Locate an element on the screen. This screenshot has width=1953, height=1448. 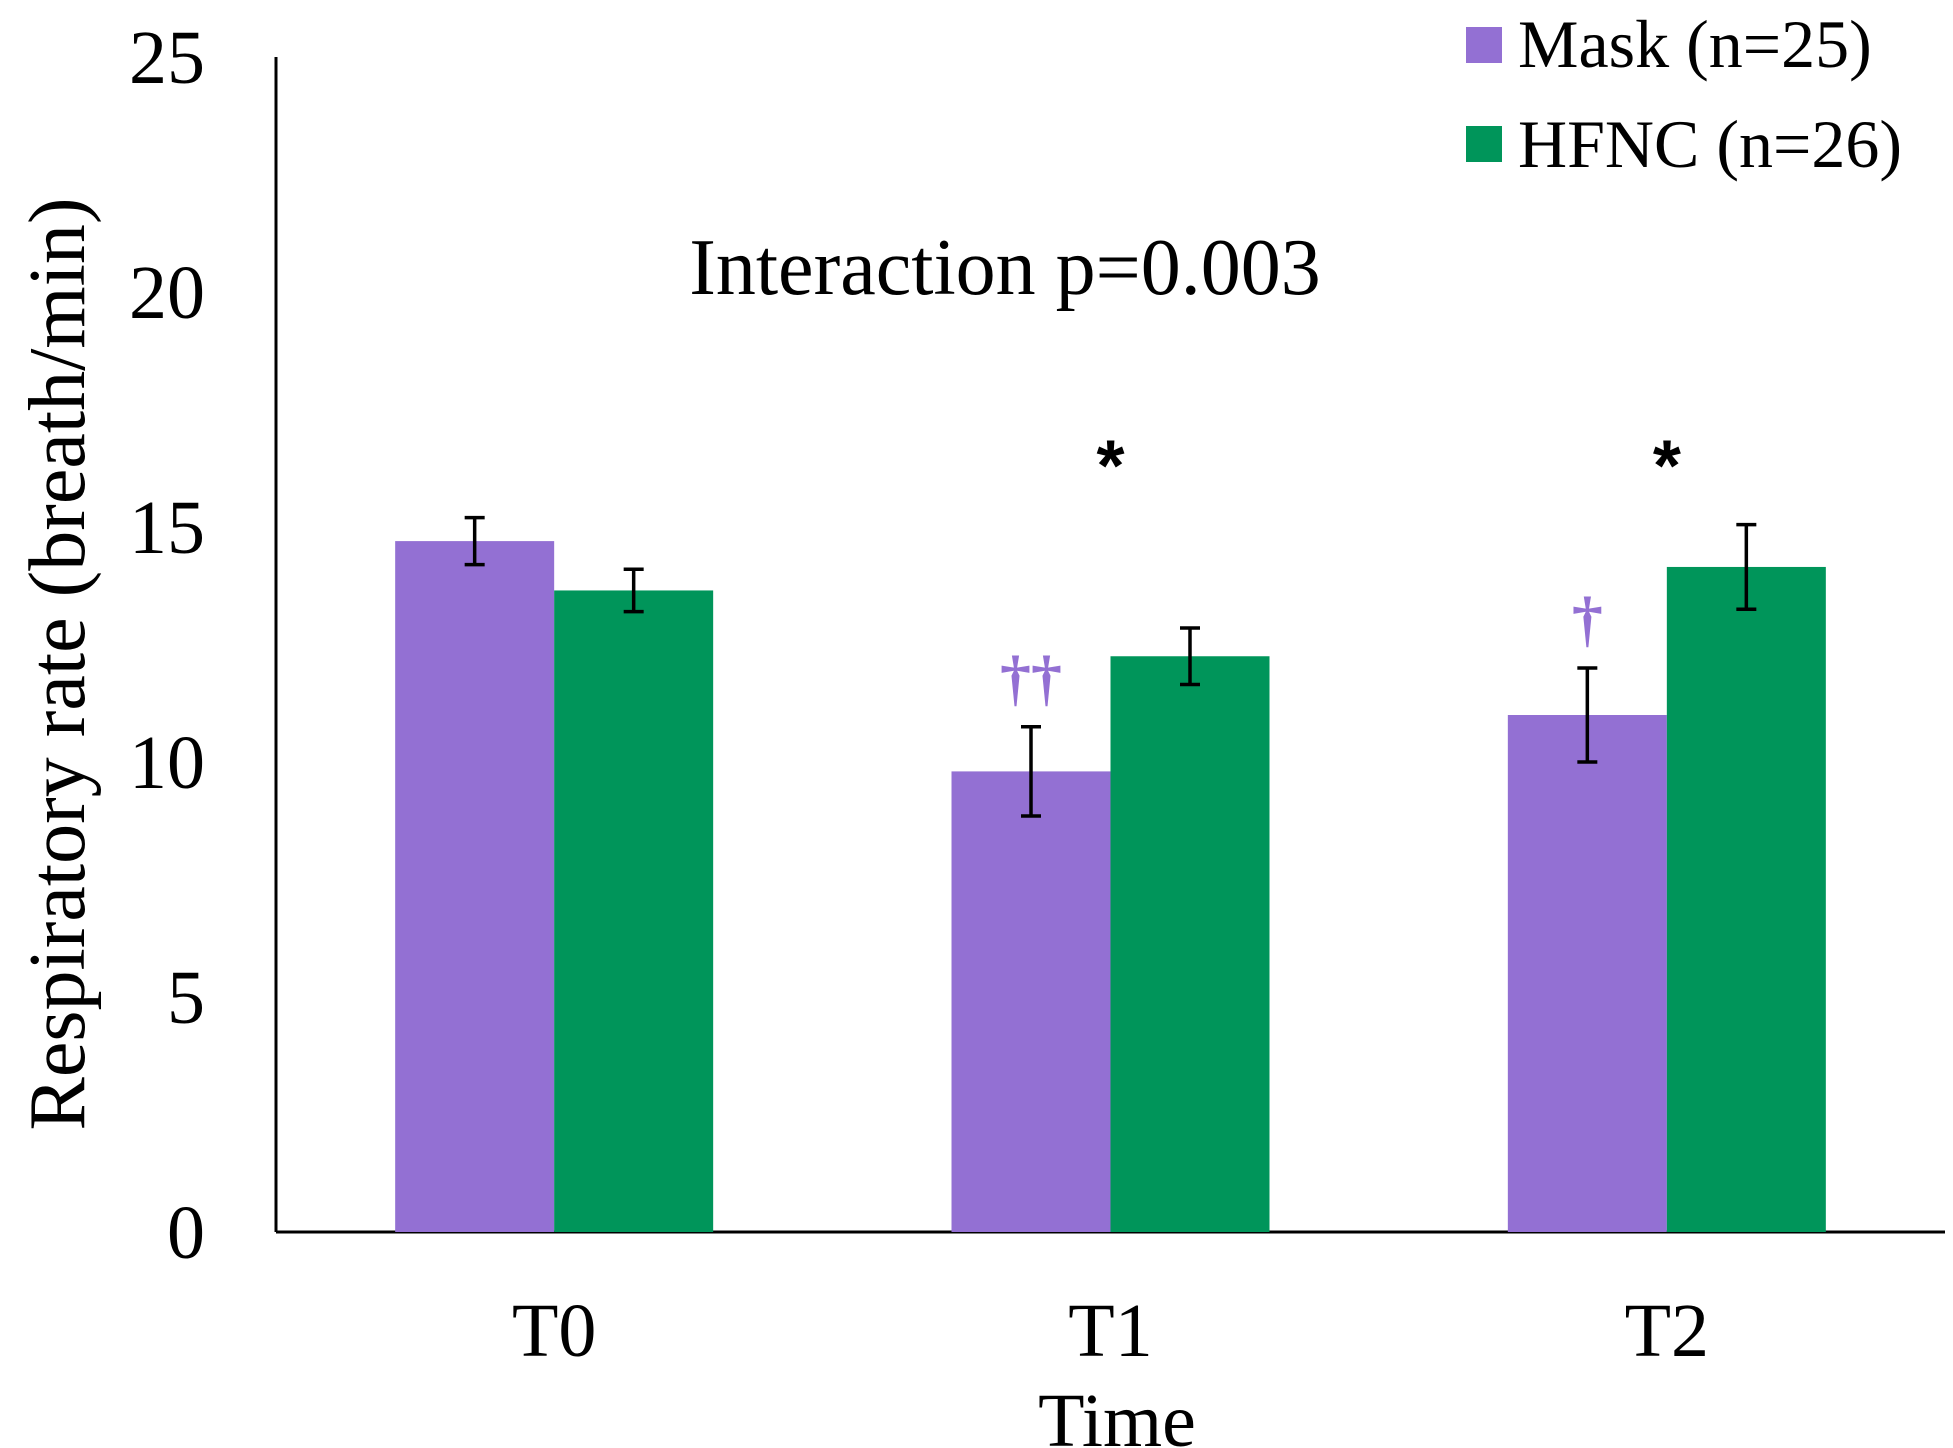
legend-label-mask: Mask (n=25) is located at coordinates (1695, 44).